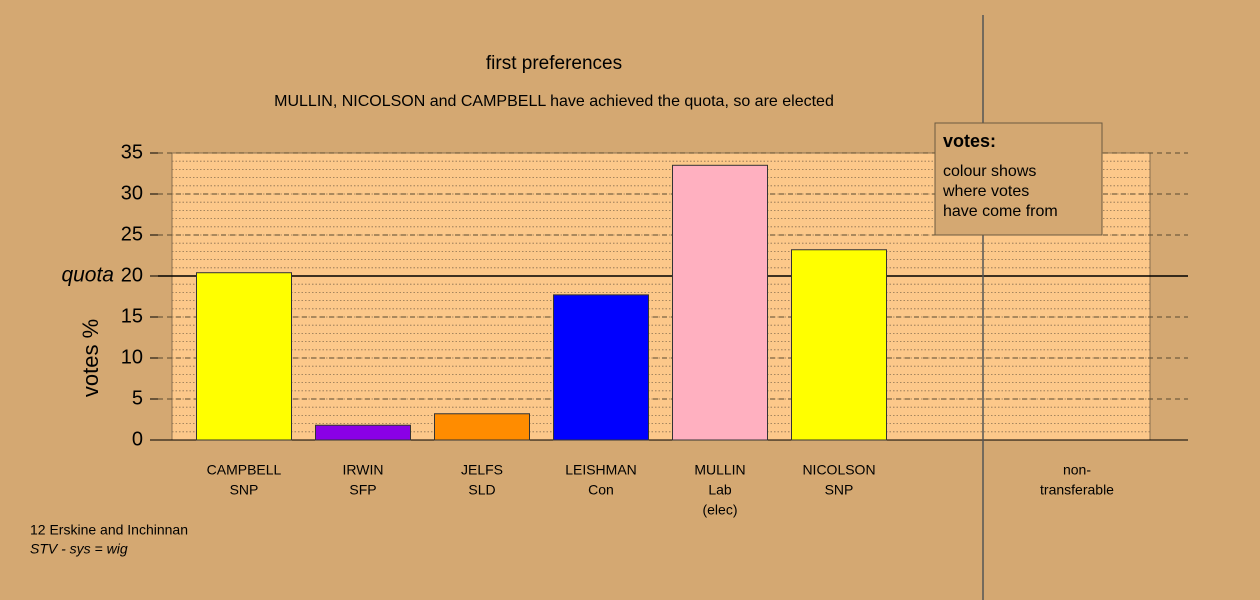  I want to click on x-tick-label: transferable, so click(1077, 490).